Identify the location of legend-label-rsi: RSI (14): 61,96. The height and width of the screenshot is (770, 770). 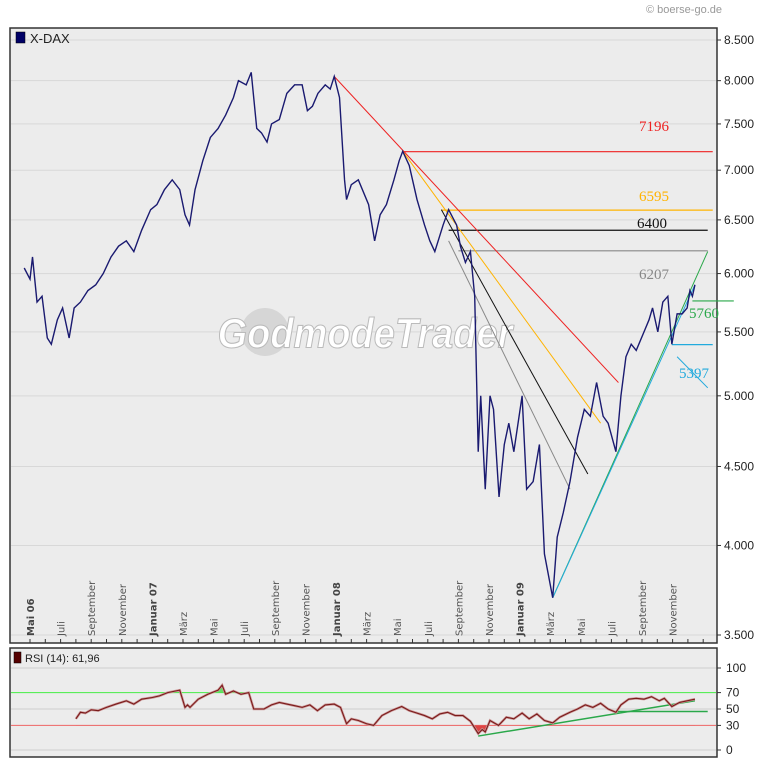
(62, 659).